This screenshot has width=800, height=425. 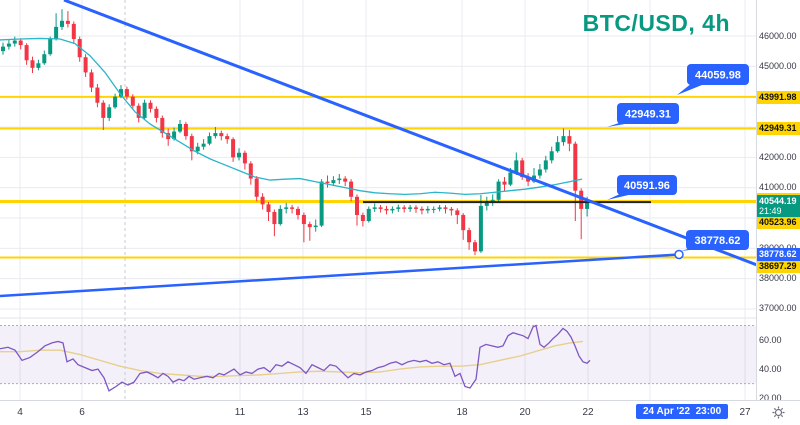 I want to click on rsi-band, so click(x=378, y=354).